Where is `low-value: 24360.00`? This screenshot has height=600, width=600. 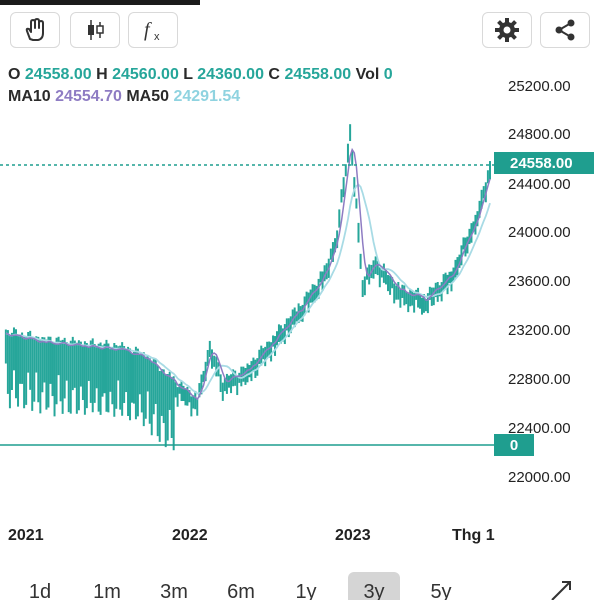
low-value: 24360.00 is located at coordinates (230, 74).